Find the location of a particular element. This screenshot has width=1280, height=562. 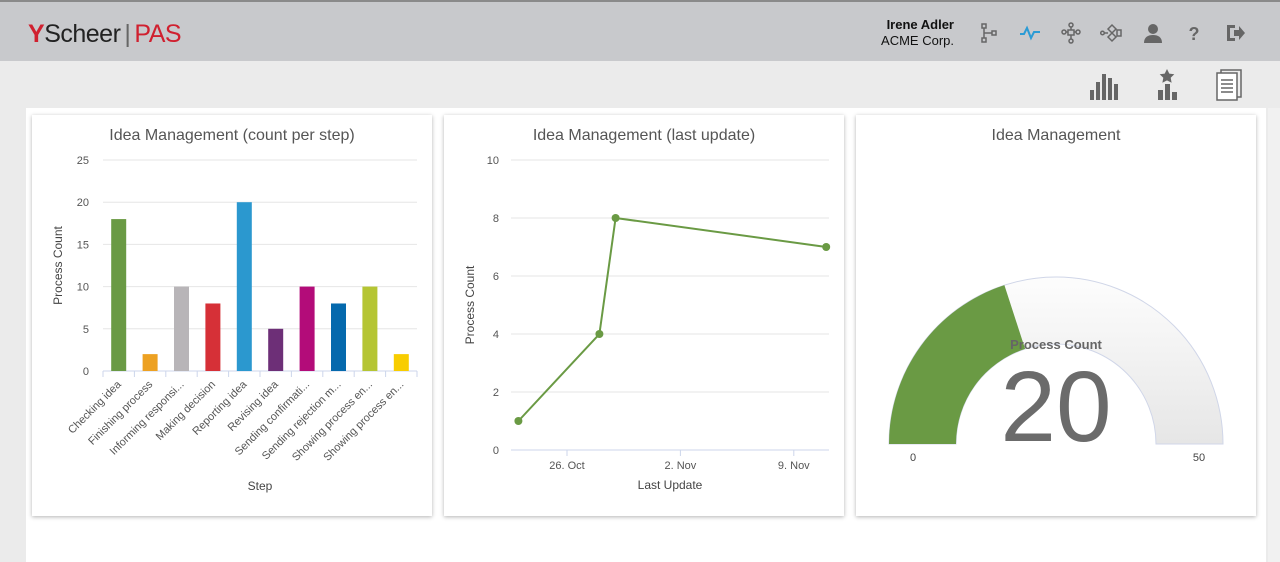

bar-chart-icon is located at coordinates (1105, 85).